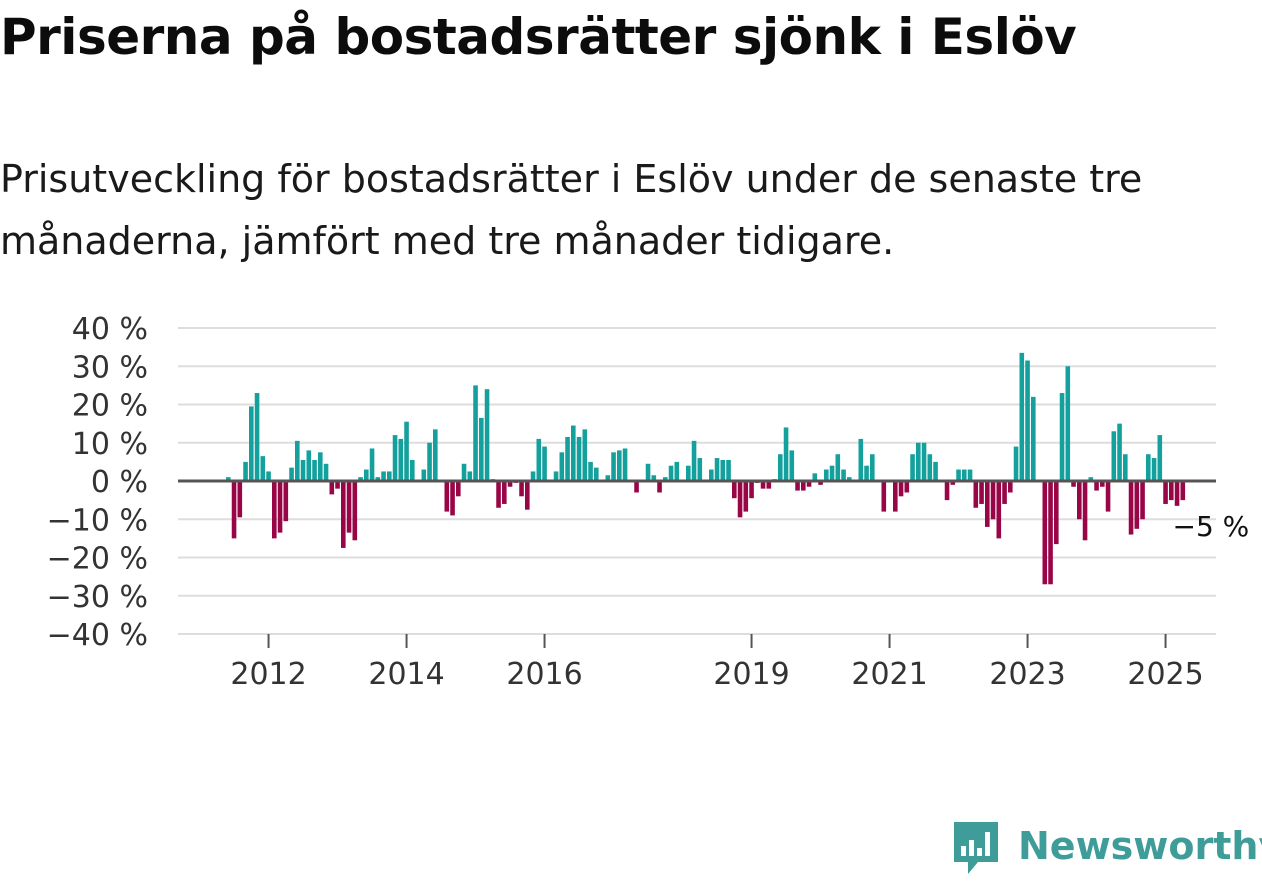 This screenshot has height=882, width=1262. What do you see at coordinates (97, 559) in the screenshot?
I see `y-tick-label: −20 %` at bounding box center [97, 559].